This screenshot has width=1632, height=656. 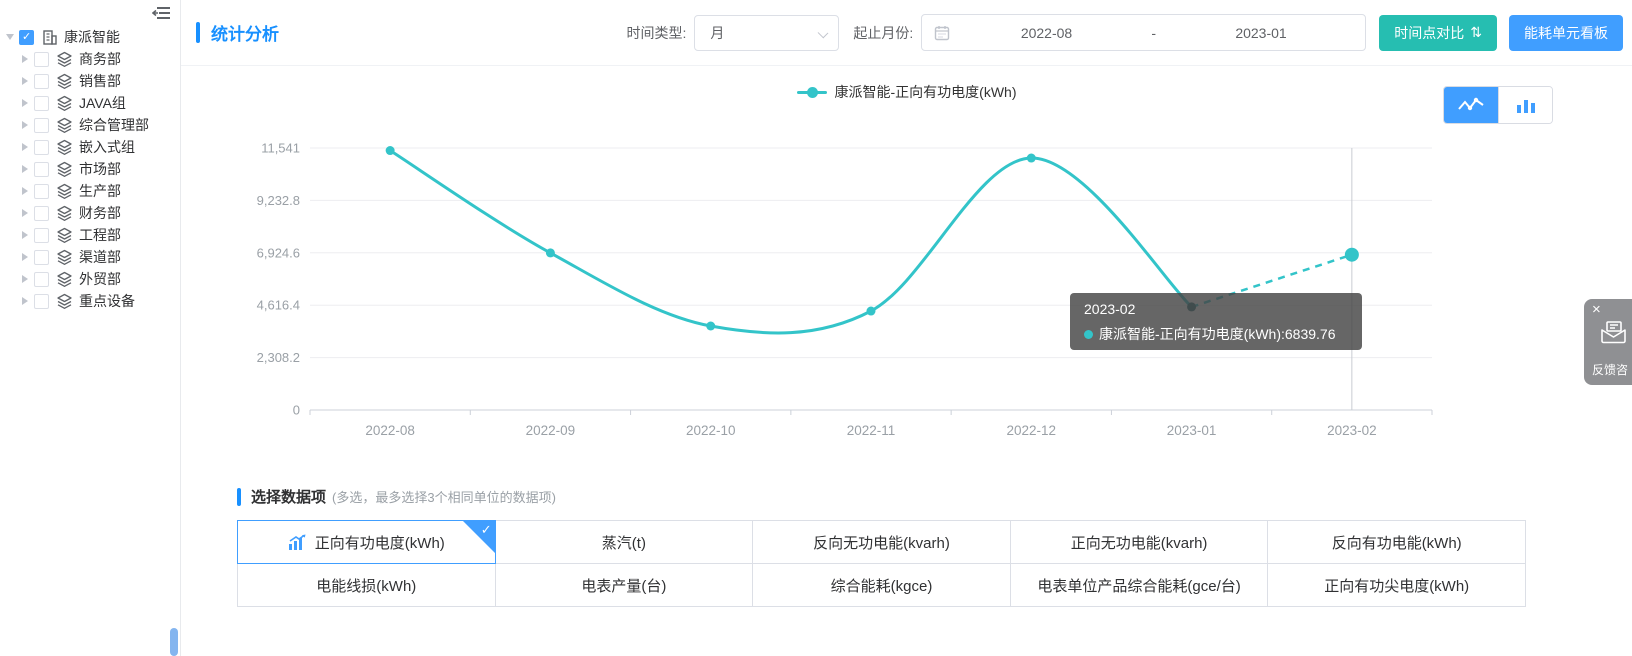 What do you see at coordinates (1261, 32) in the screenshot?
I see `range-end-value: 2023-01` at bounding box center [1261, 32].